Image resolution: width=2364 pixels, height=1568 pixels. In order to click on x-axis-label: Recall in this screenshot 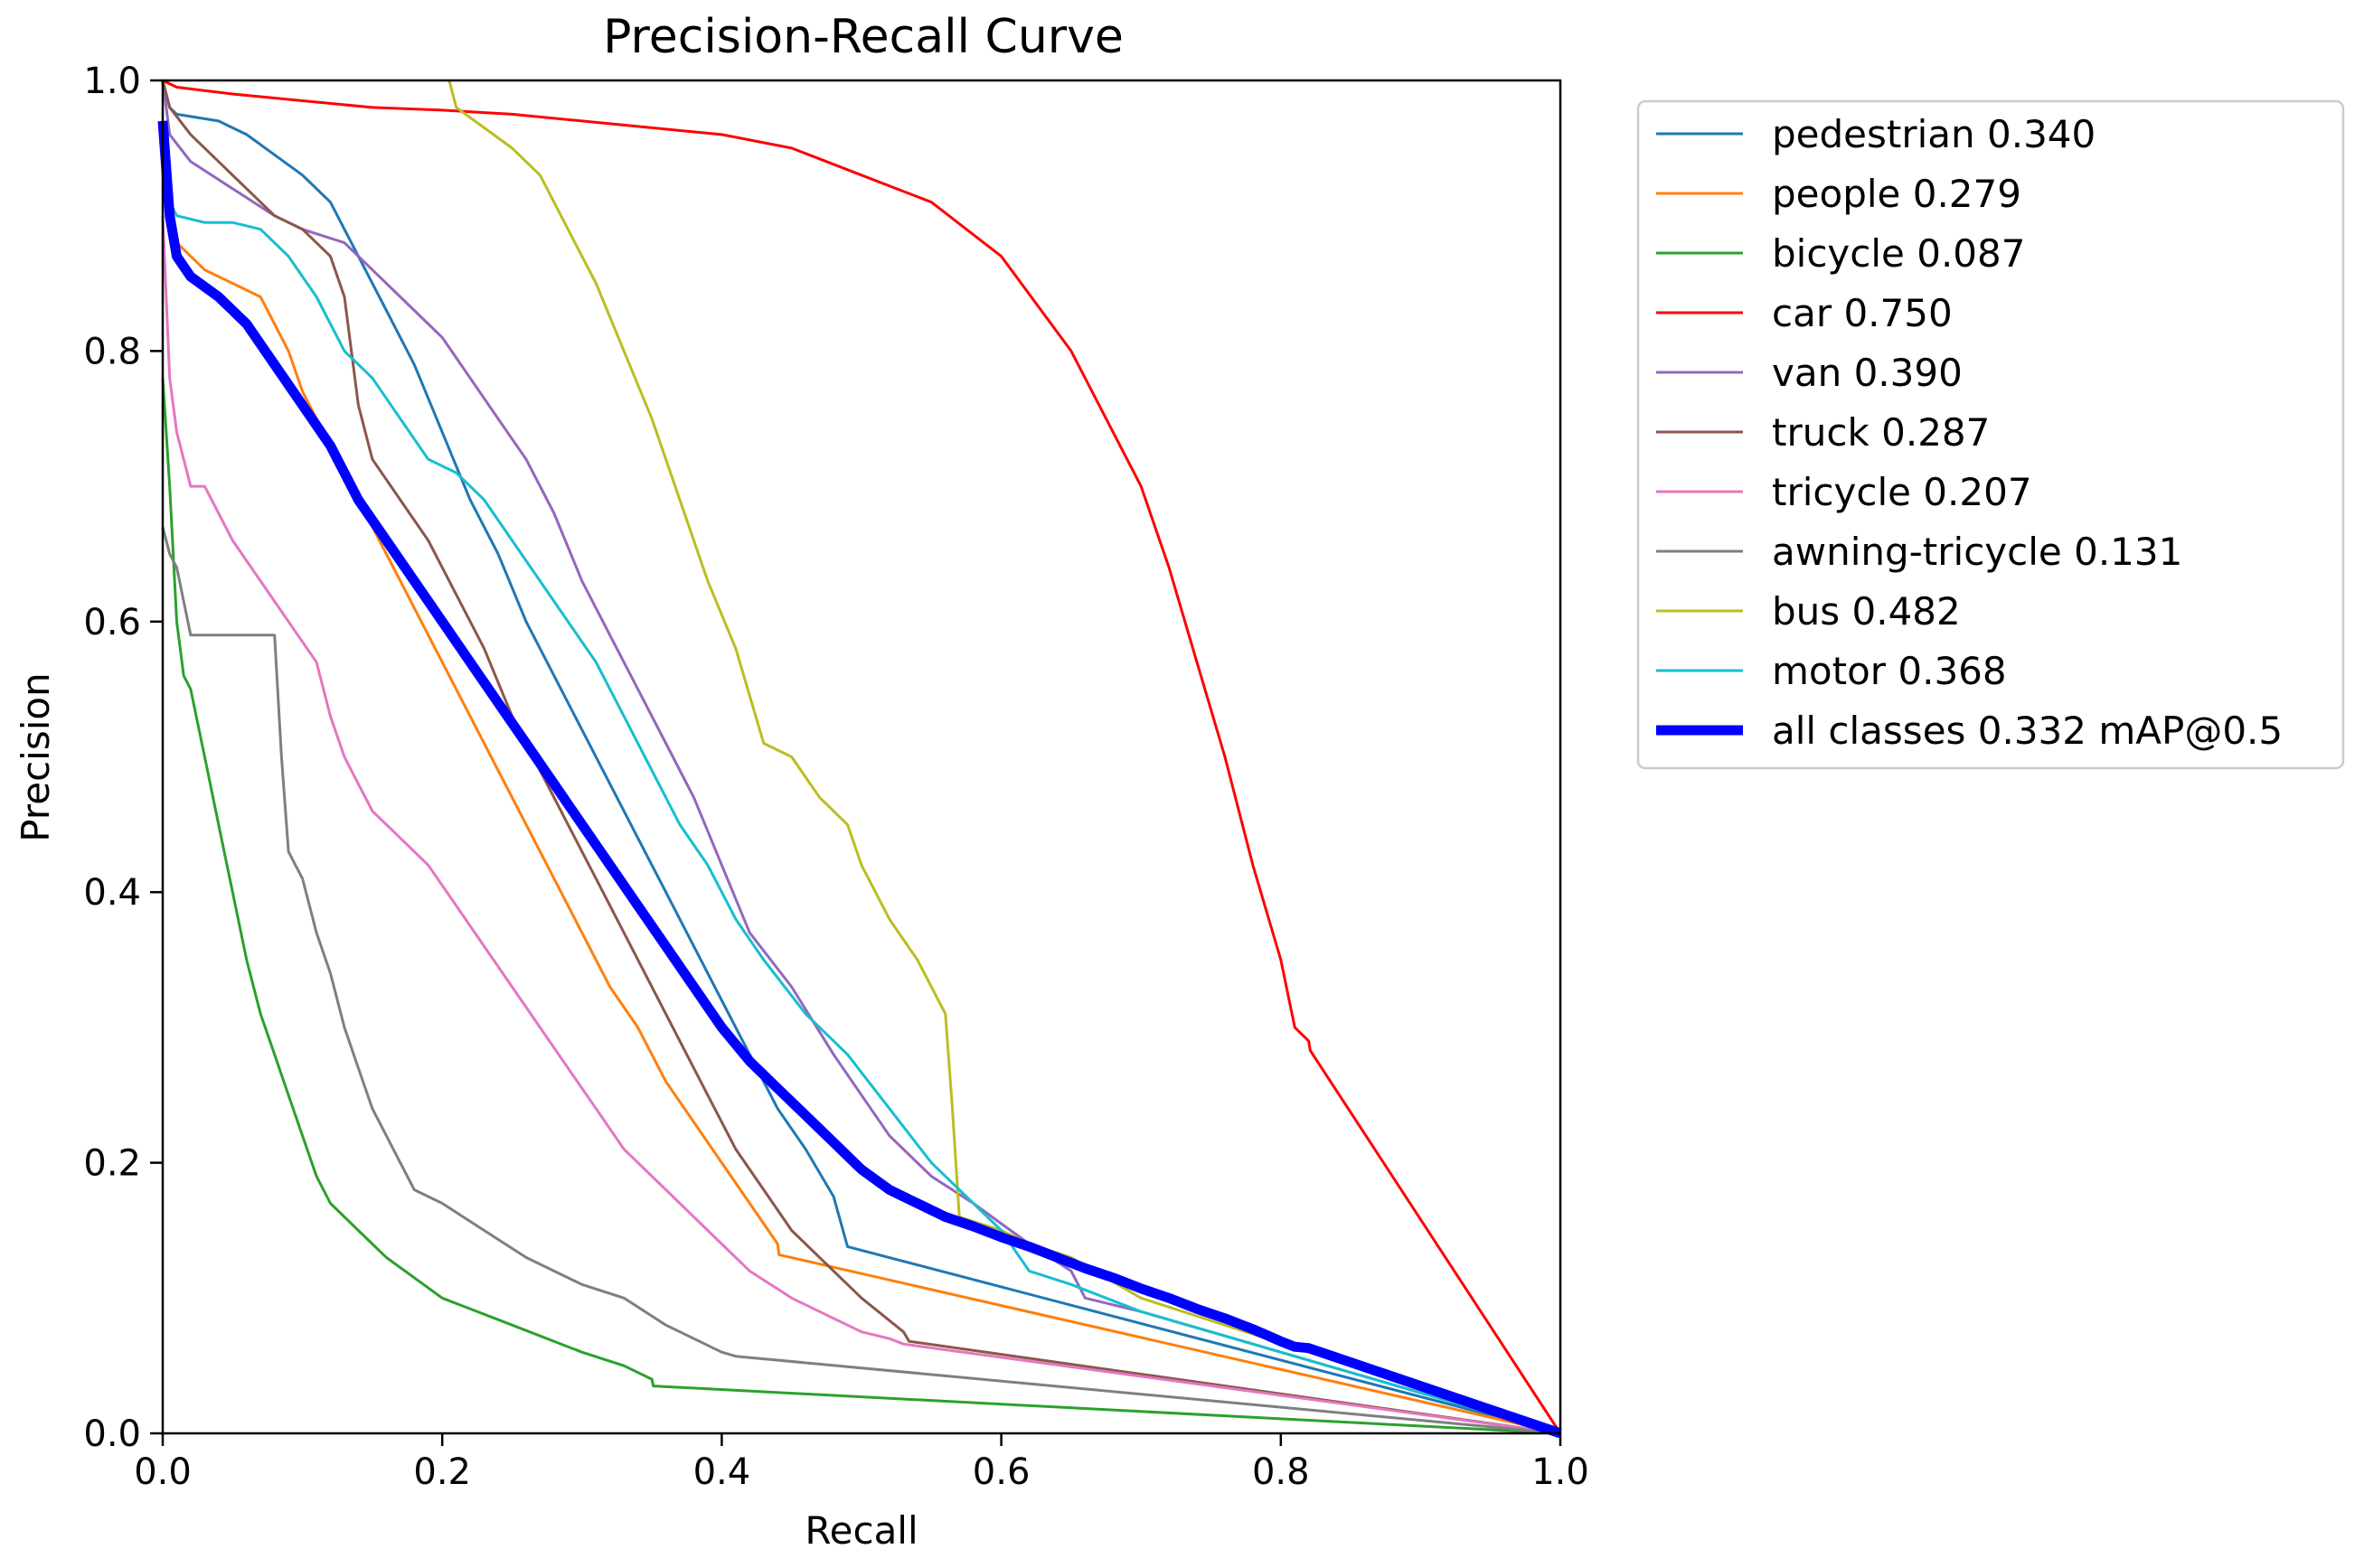, I will do `click(862, 1530)`.